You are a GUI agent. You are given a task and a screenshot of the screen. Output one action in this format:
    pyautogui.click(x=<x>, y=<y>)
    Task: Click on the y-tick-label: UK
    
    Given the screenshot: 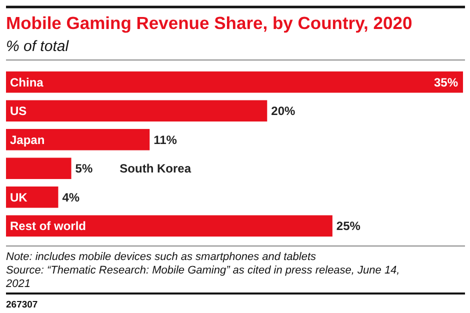 What is the action you would take?
    pyautogui.click(x=19, y=197)
    